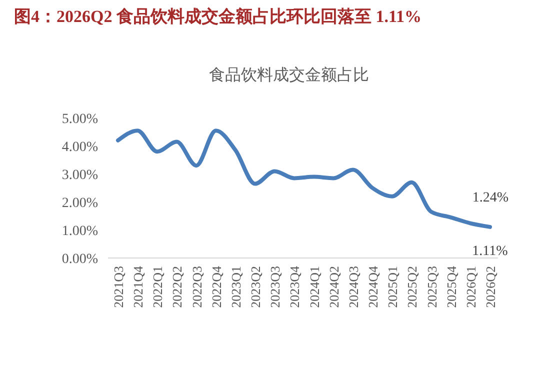 This screenshot has width=546, height=377. Describe the element at coordinates (412, 287) in the screenshot. I see `x-tick-label: 2025Q2` at that location.